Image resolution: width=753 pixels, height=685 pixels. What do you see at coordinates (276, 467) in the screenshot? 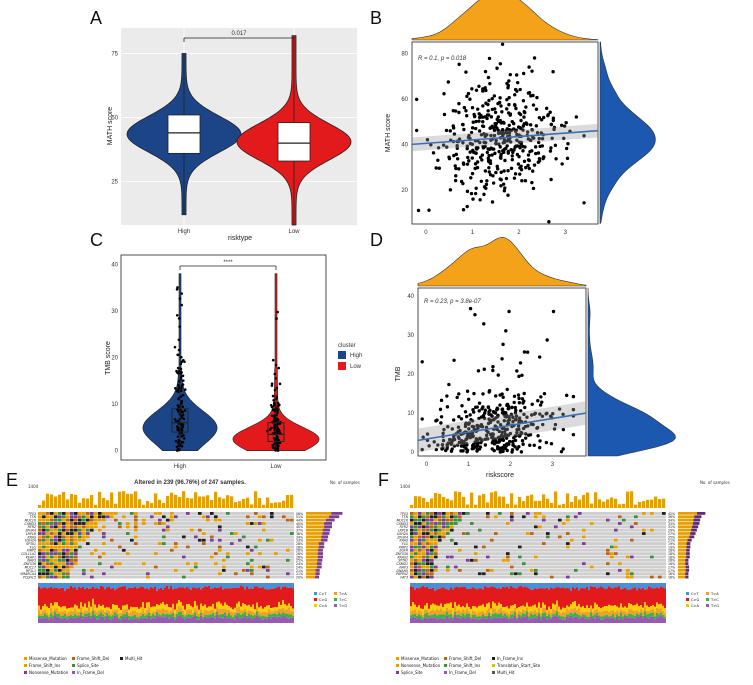
I see `panel-c-xtick-low: Low` at bounding box center [276, 467].